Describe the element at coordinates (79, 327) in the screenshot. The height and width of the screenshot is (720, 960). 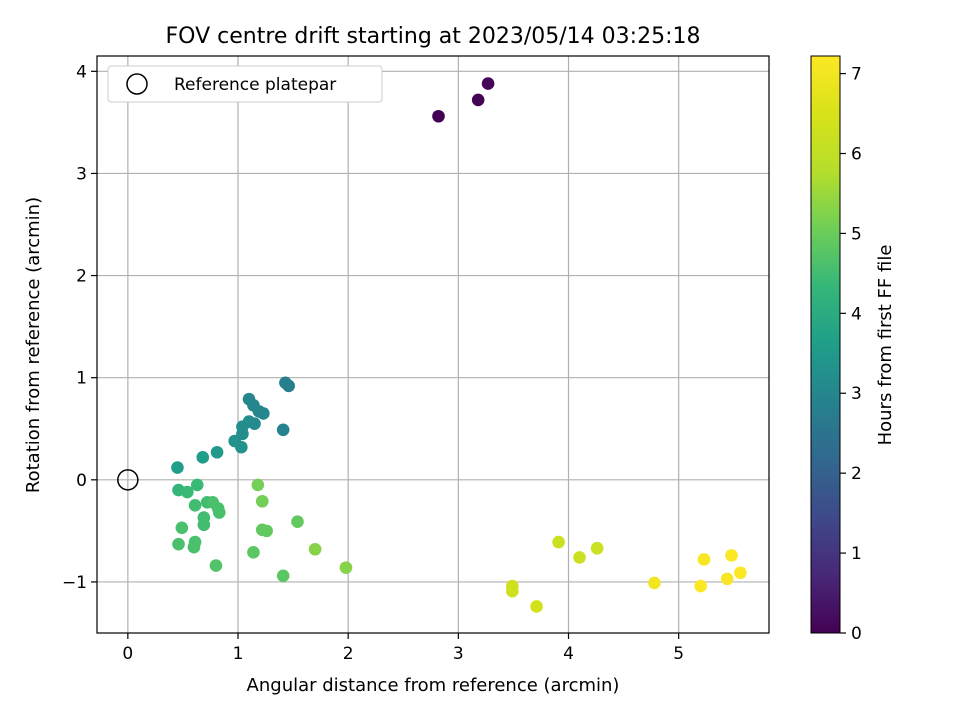
I see `y-axis-ticks: −1 0 1 2 3 4` at that location.